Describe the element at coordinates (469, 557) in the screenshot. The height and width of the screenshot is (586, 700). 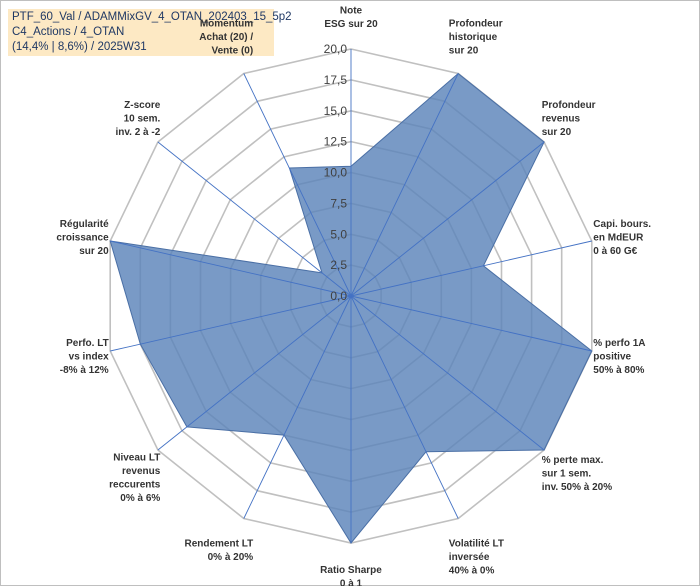
I see `axis-label-line: inversée` at that location.